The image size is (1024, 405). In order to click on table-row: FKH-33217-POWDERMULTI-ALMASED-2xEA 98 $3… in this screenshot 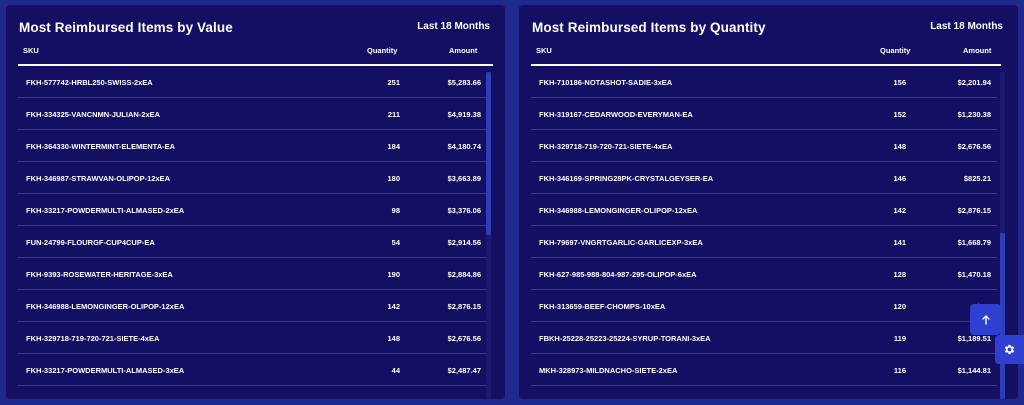, I will do `click(253, 210)`.